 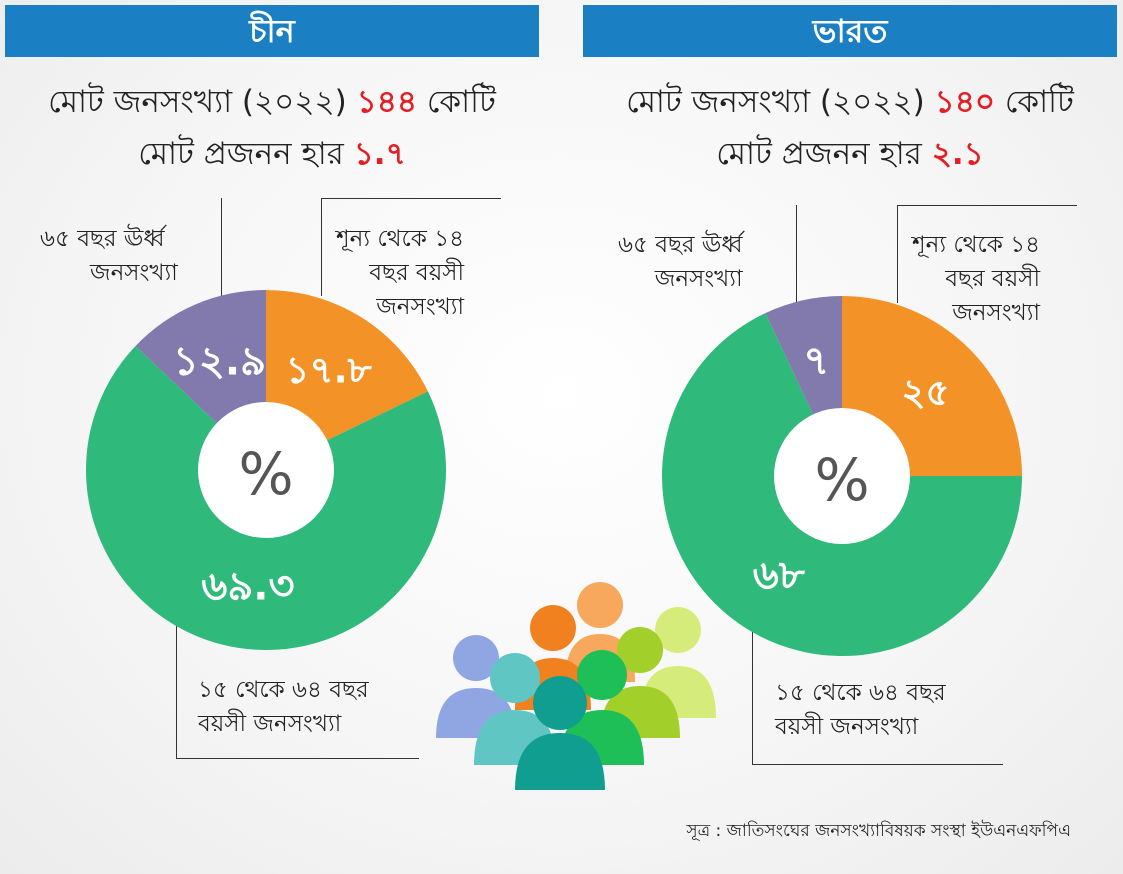 What do you see at coordinates (850, 102) in the screenshot?
I see `india-population-line: মোট জনসংখ্যা (২০২২) ১৪০ কোটি` at bounding box center [850, 102].